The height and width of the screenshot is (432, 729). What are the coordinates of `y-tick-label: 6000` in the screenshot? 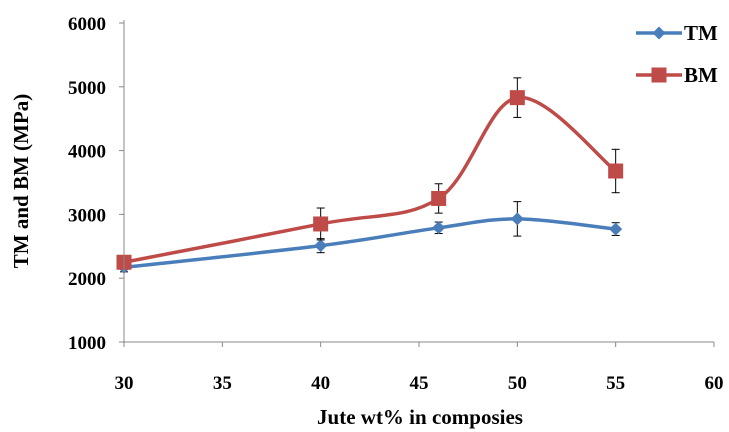 It's located at (87, 24).